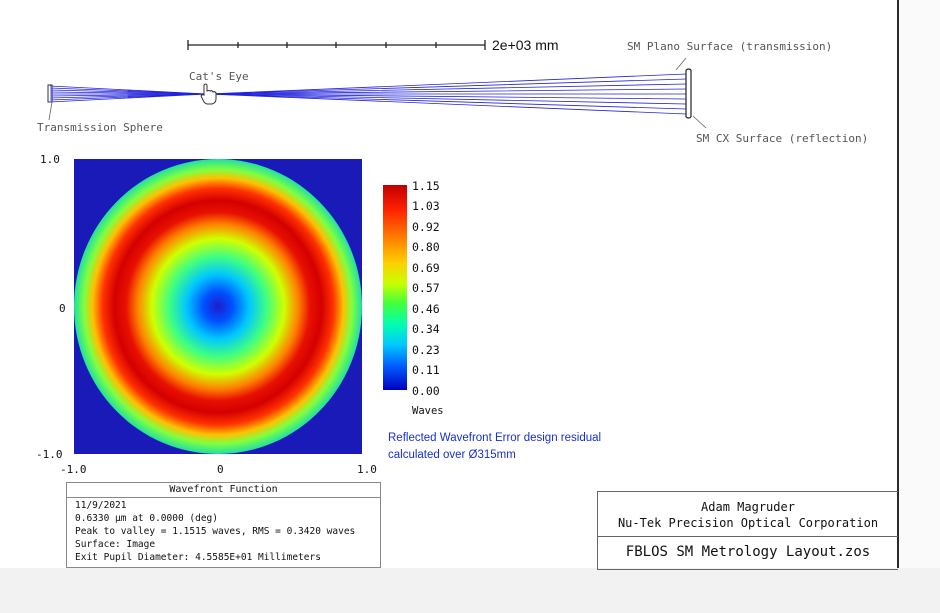  Describe the element at coordinates (426, 227) in the screenshot. I see `colorbar-value: 0.92` at that location.